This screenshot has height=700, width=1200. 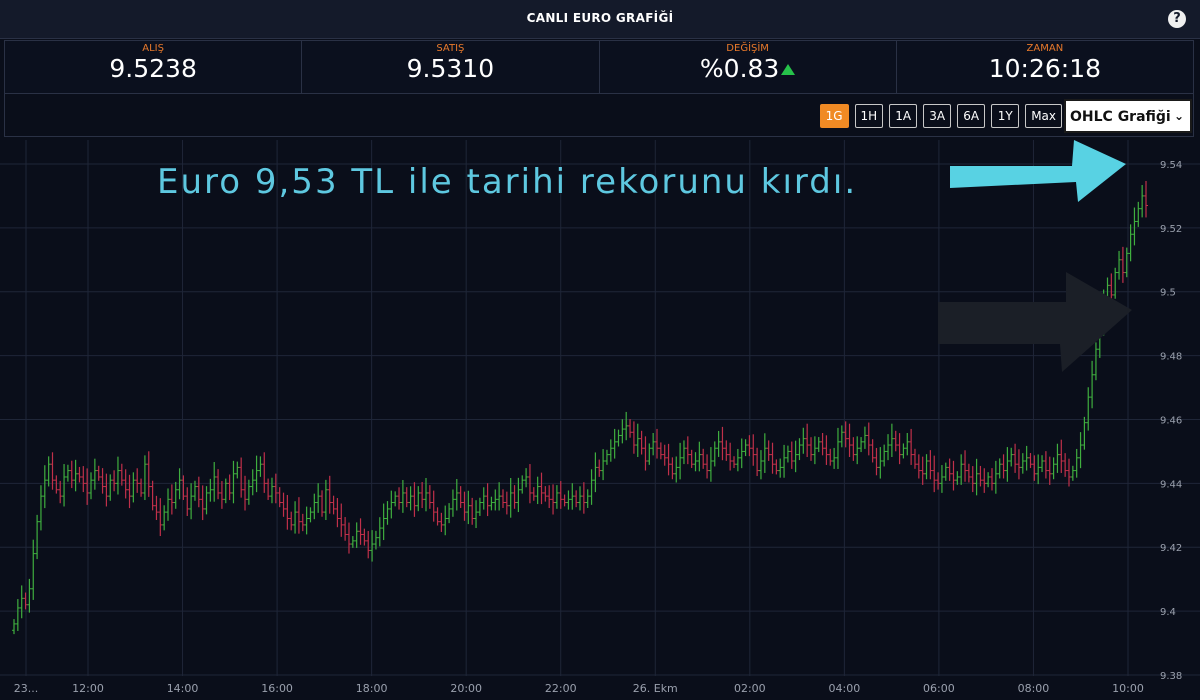 What do you see at coordinates (971, 116) in the screenshot?
I see `range-button-6a: 6A` at bounding box center [971, 116].